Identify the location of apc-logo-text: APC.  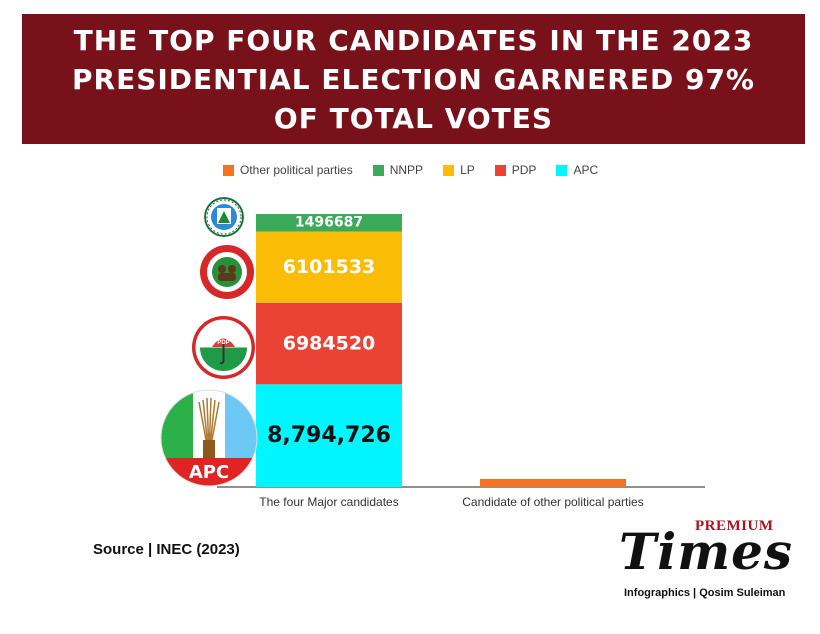
(209, 472).